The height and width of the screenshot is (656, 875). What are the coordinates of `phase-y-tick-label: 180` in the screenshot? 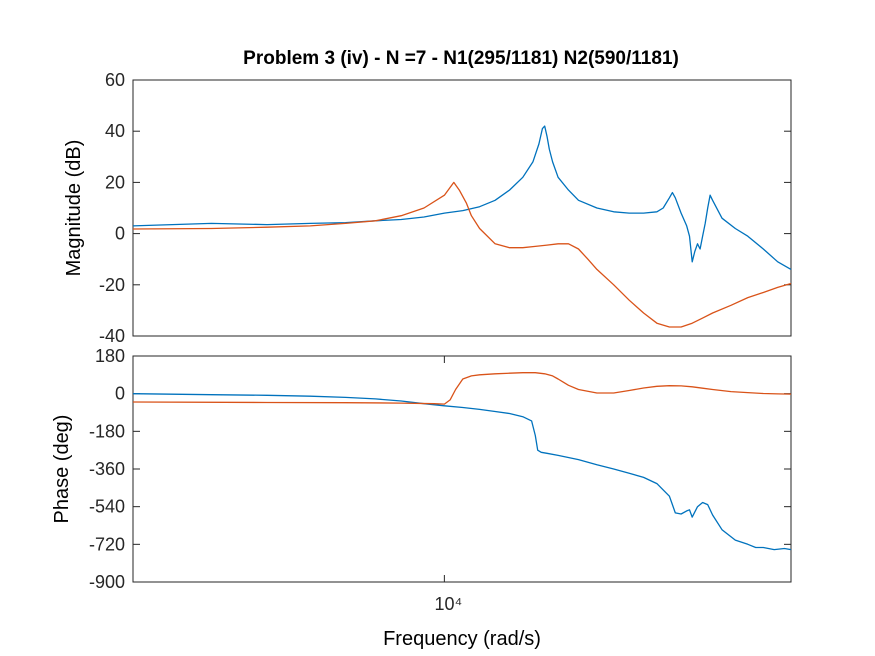 It's located at (110, 356).